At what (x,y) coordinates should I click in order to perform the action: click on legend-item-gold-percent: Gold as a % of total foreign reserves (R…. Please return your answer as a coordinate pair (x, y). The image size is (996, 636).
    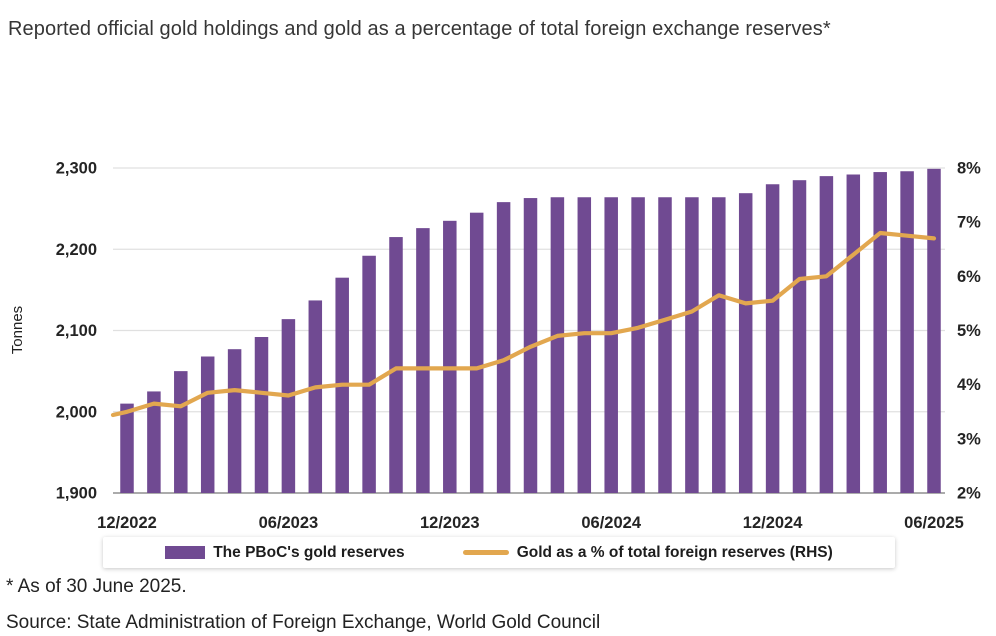
    Looking at the image, I should click on (647, 552).